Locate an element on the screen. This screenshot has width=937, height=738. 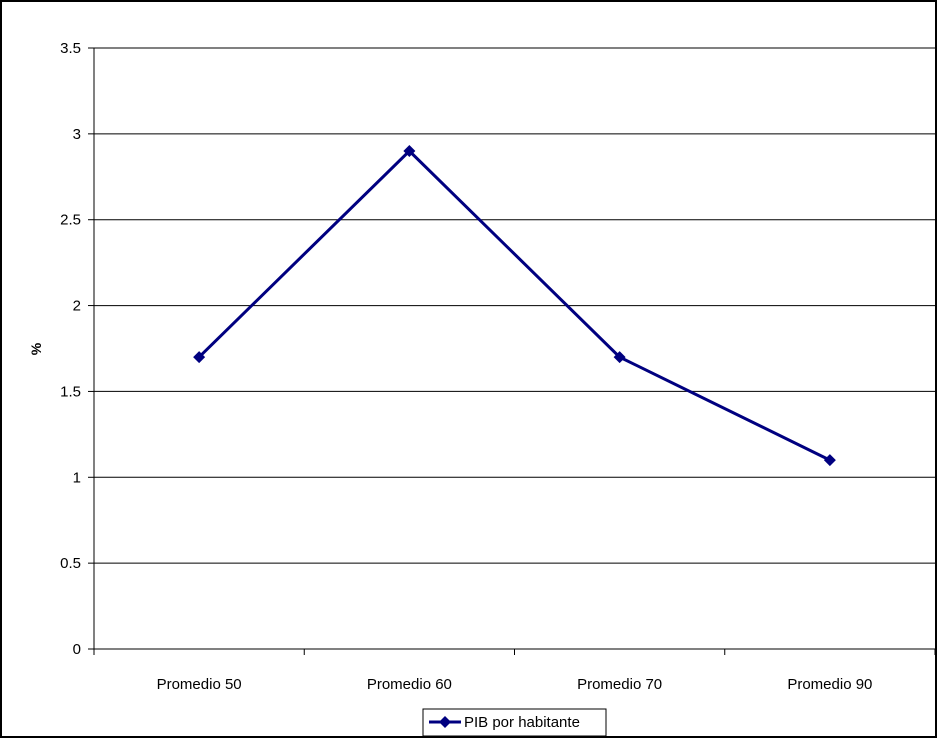
y-tick-label: 2.5 is located at coordinates (70, 220).